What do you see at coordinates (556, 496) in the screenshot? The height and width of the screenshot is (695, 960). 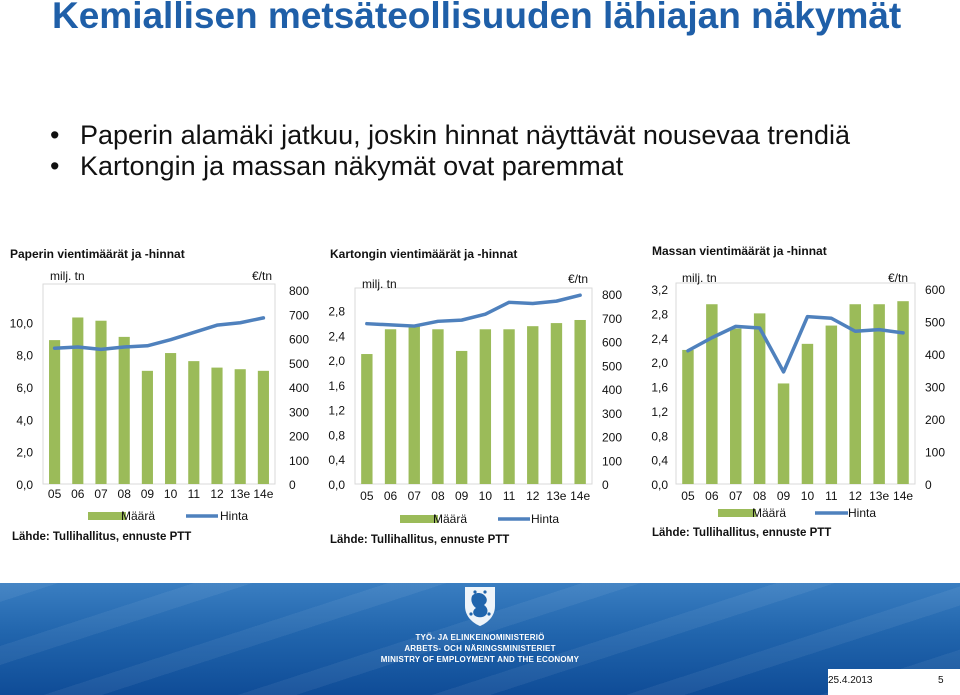 I see `category-label: 13e` at bounding box center [556, 496].